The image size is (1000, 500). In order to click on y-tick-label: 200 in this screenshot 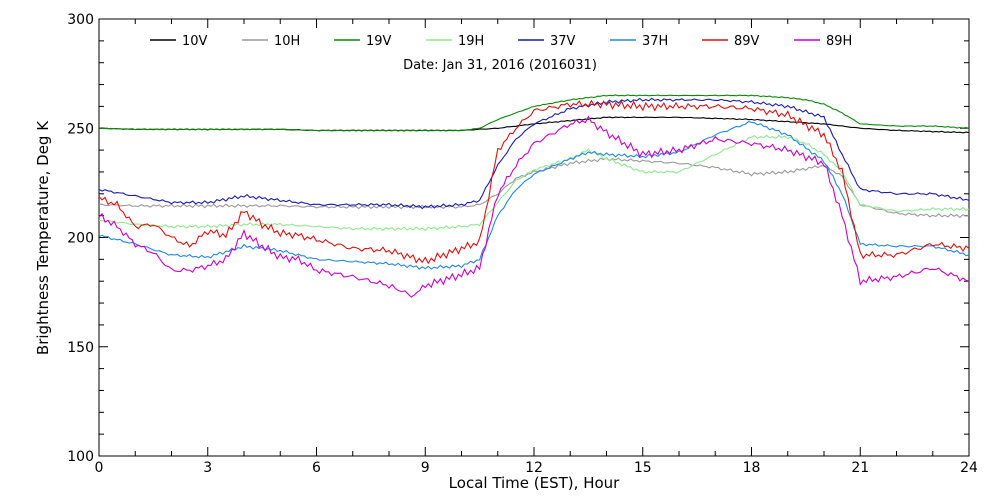, I will do `click(80, 239)`.